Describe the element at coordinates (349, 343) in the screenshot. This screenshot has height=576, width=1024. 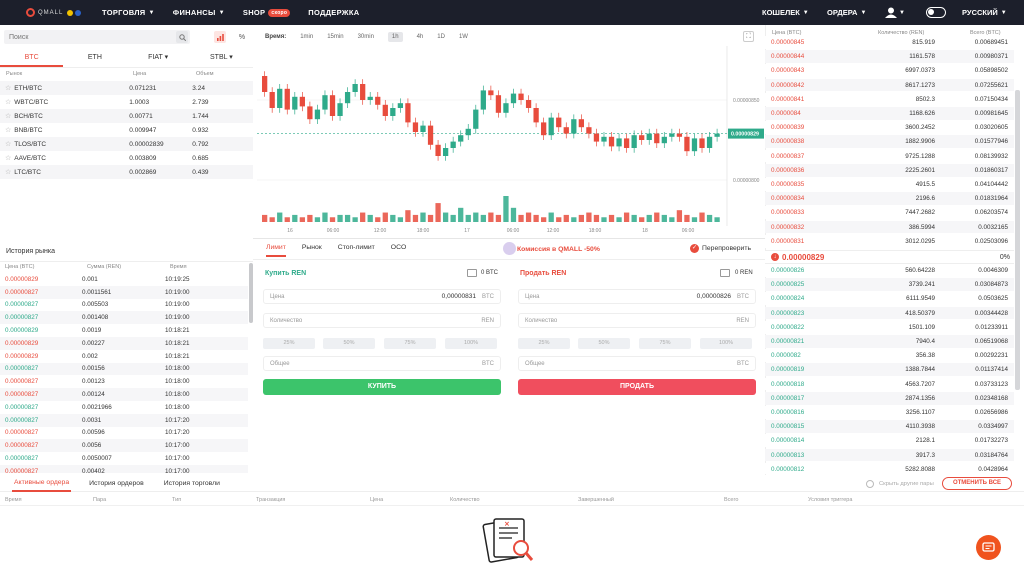
I see `buy-50-button: 50%` at that location.